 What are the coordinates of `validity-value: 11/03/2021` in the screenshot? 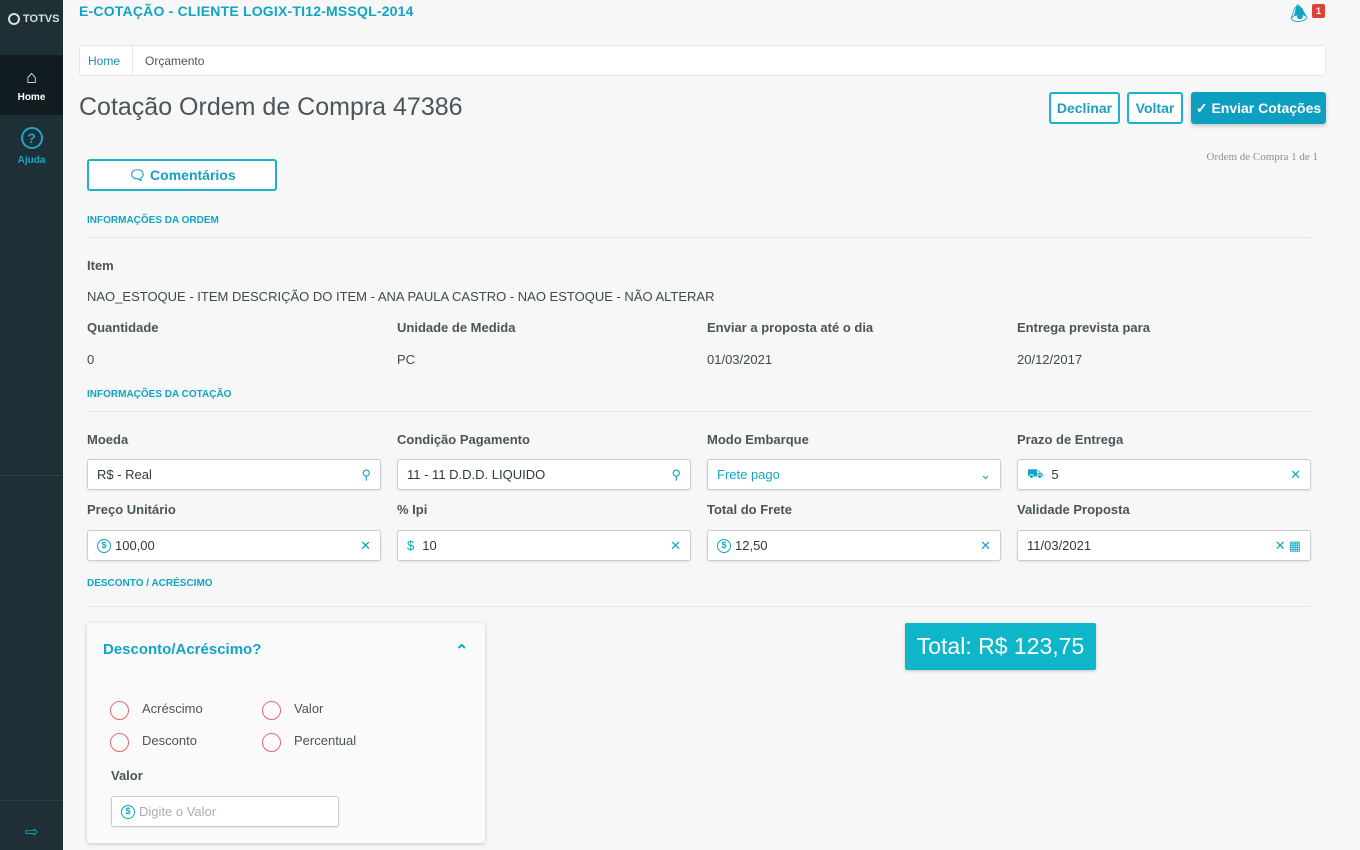 It's located at (1059, 545).